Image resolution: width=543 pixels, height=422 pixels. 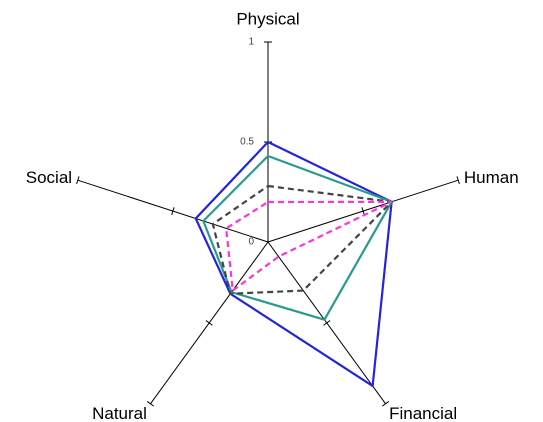 What do you see at coordinates (251, 242) in the screenshot?
I see `tick-label: 0` at bounding box center [251, 242].